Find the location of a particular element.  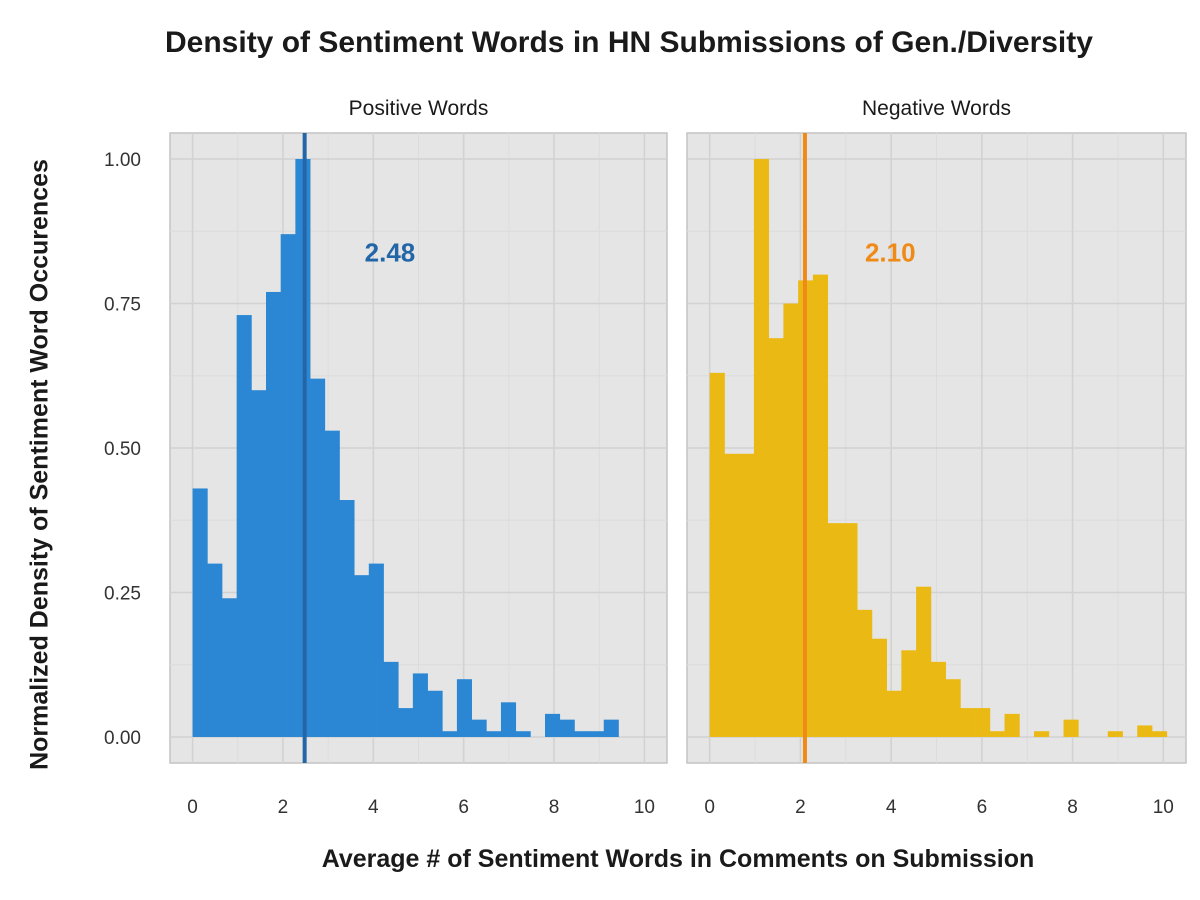

y-tick-label: 0.00 is located at coordinates (122, 738).